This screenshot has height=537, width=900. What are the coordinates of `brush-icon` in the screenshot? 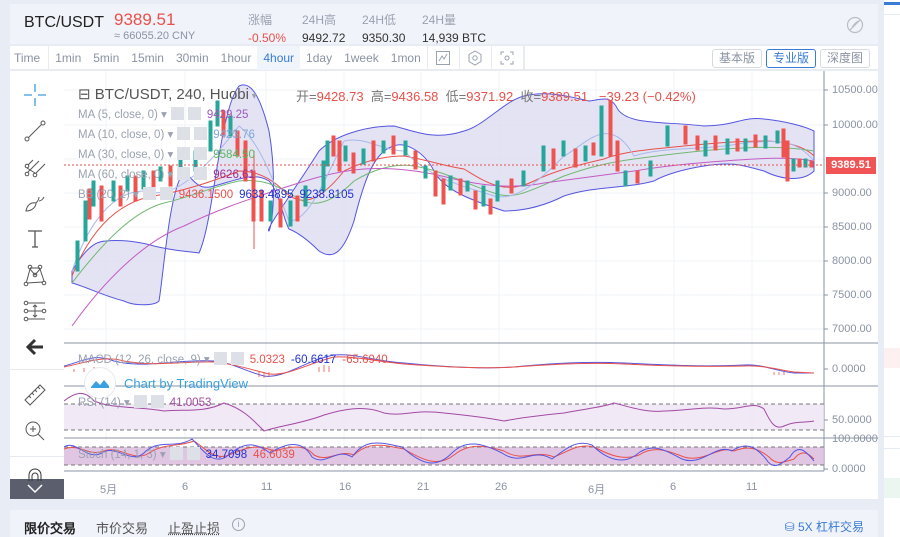 It's located at (35, 204).